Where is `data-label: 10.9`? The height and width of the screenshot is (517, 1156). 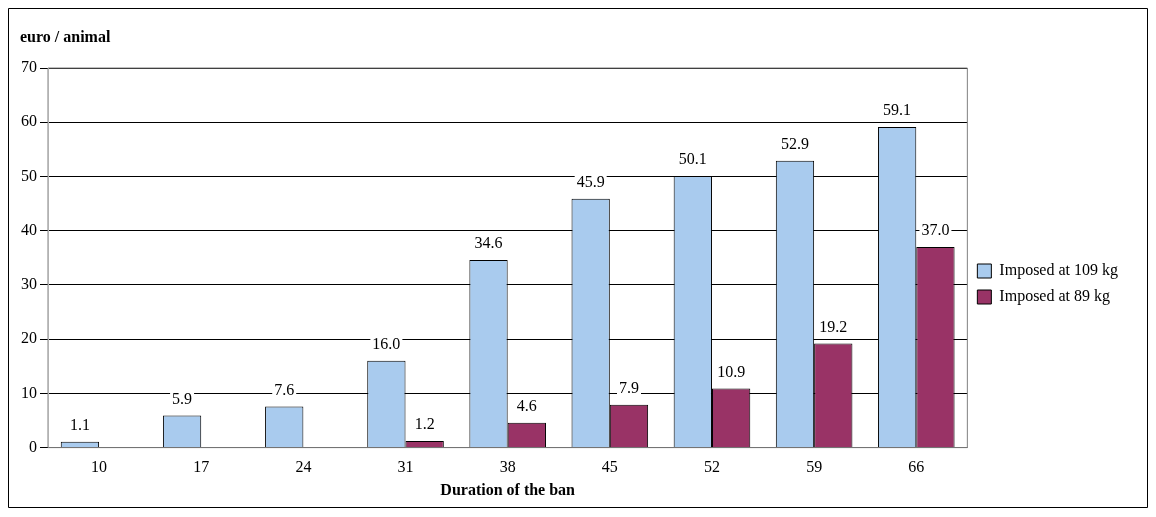 data-label: 10.9 is located at coordinates (731, 371).